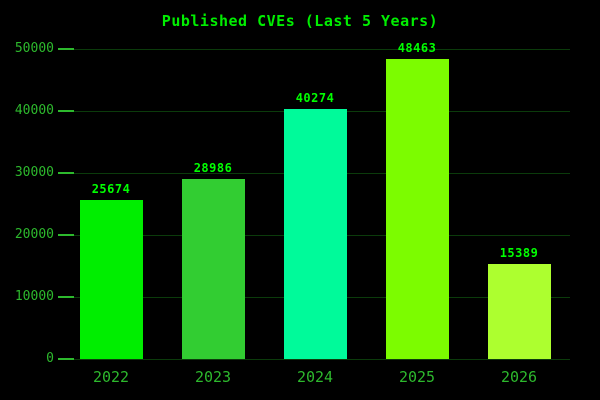 The height and width of the screenshot is (400, 600). I want to click on bar-2026, so click(519, 311).